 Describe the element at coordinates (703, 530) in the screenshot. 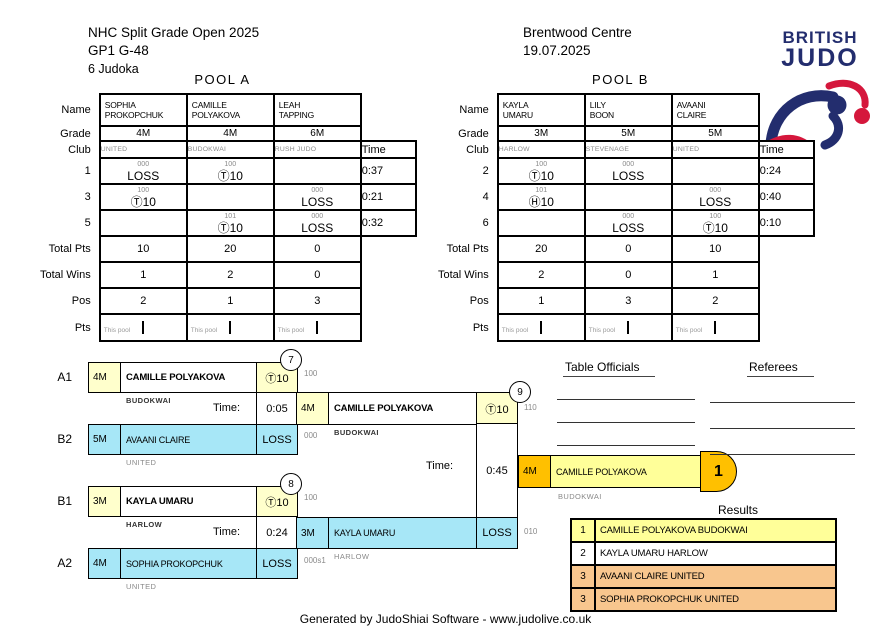

I see `result-row: 1 CAMILLE POLYAKOVA BUDOKWAI` at that location.